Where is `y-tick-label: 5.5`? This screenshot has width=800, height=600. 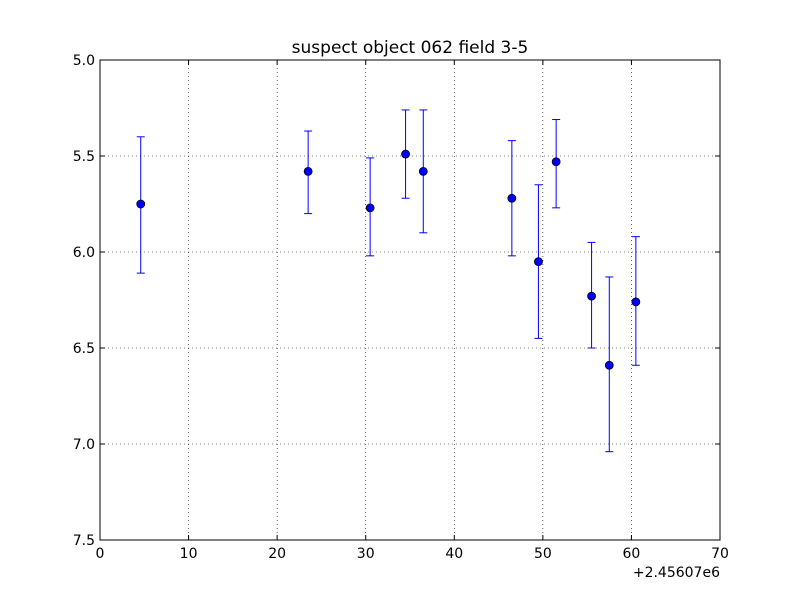 y-tick-label: 5.5 is located at coordinates (84, 157).